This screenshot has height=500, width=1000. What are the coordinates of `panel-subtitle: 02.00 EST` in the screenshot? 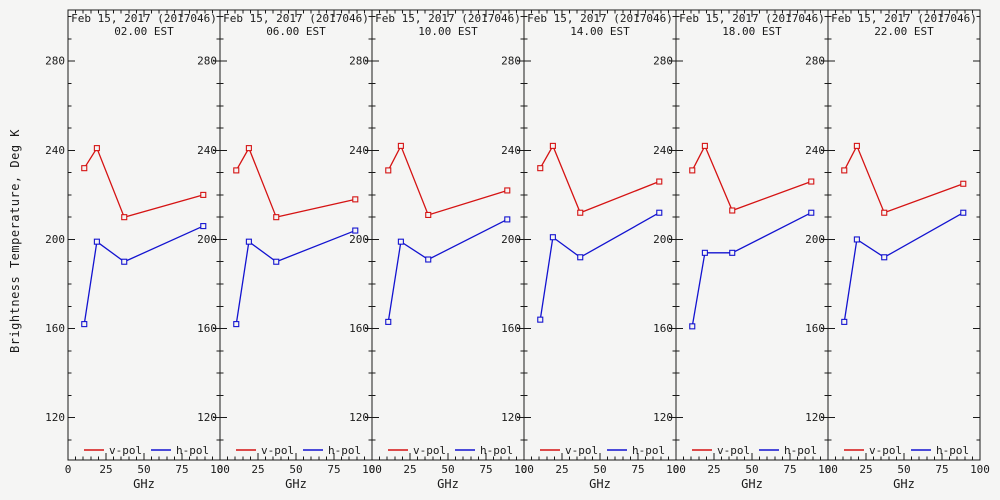 It's located at (144, 31).